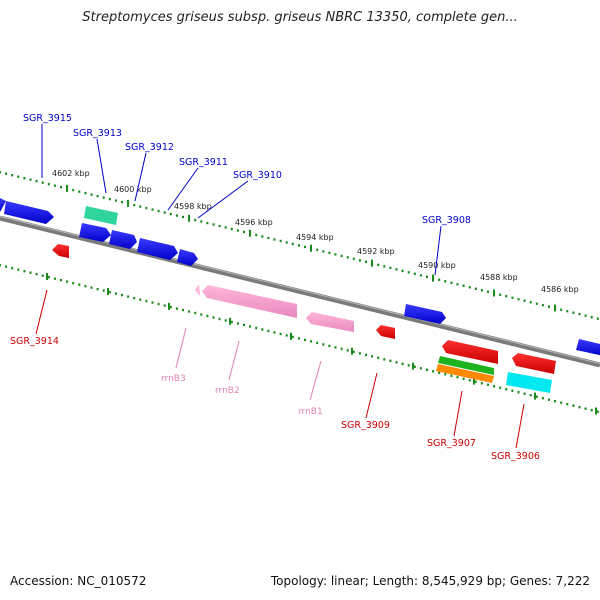 The width and height of the screenshot is (600, 600). What do you see at coordinates (78, 581) in the screenshot?
I see `accession-text: Accession: NC_010572` at bounding box center [78, 581].